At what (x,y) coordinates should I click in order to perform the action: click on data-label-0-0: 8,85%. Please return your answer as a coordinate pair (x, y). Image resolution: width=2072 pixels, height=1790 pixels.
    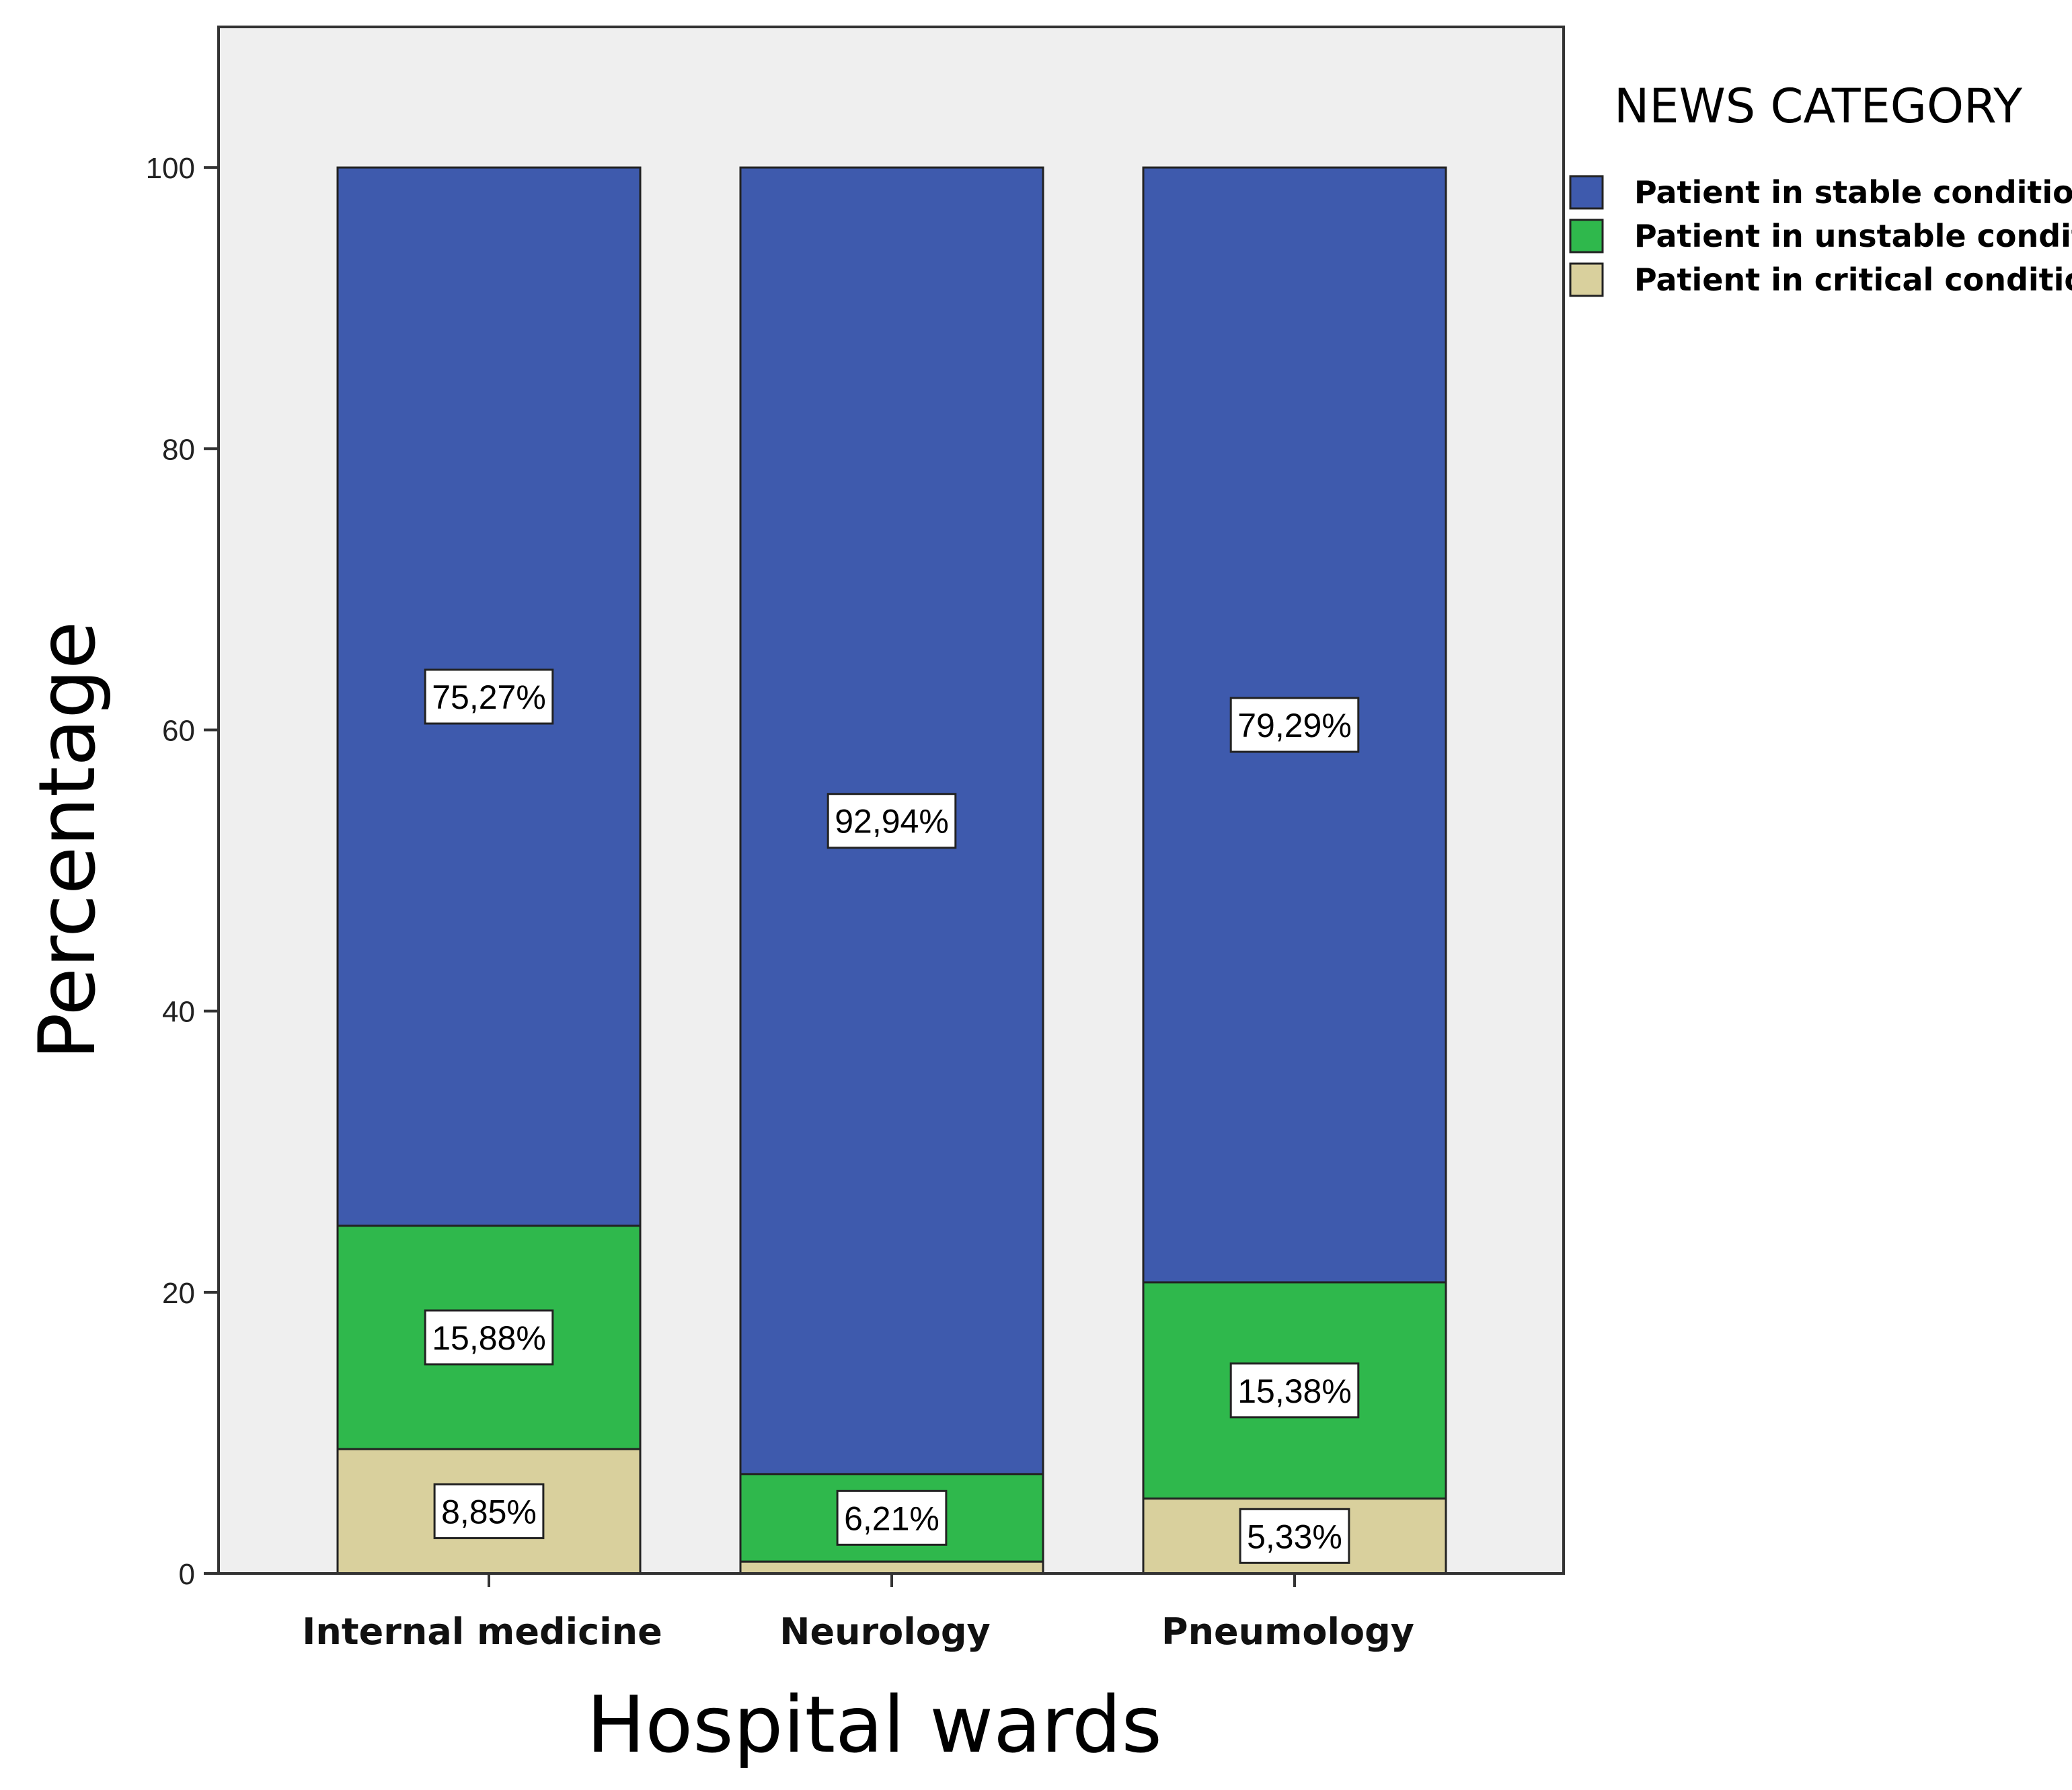
    Looking at the image, I should click on (489, 1511).